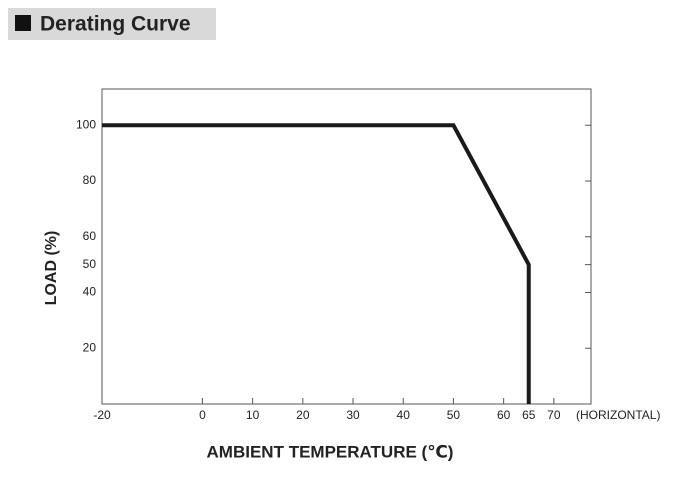  What do you see at coordinates (90, 264) in the screenshot?
I see `y-tick-label: 50` at bounding box center [90, 264].